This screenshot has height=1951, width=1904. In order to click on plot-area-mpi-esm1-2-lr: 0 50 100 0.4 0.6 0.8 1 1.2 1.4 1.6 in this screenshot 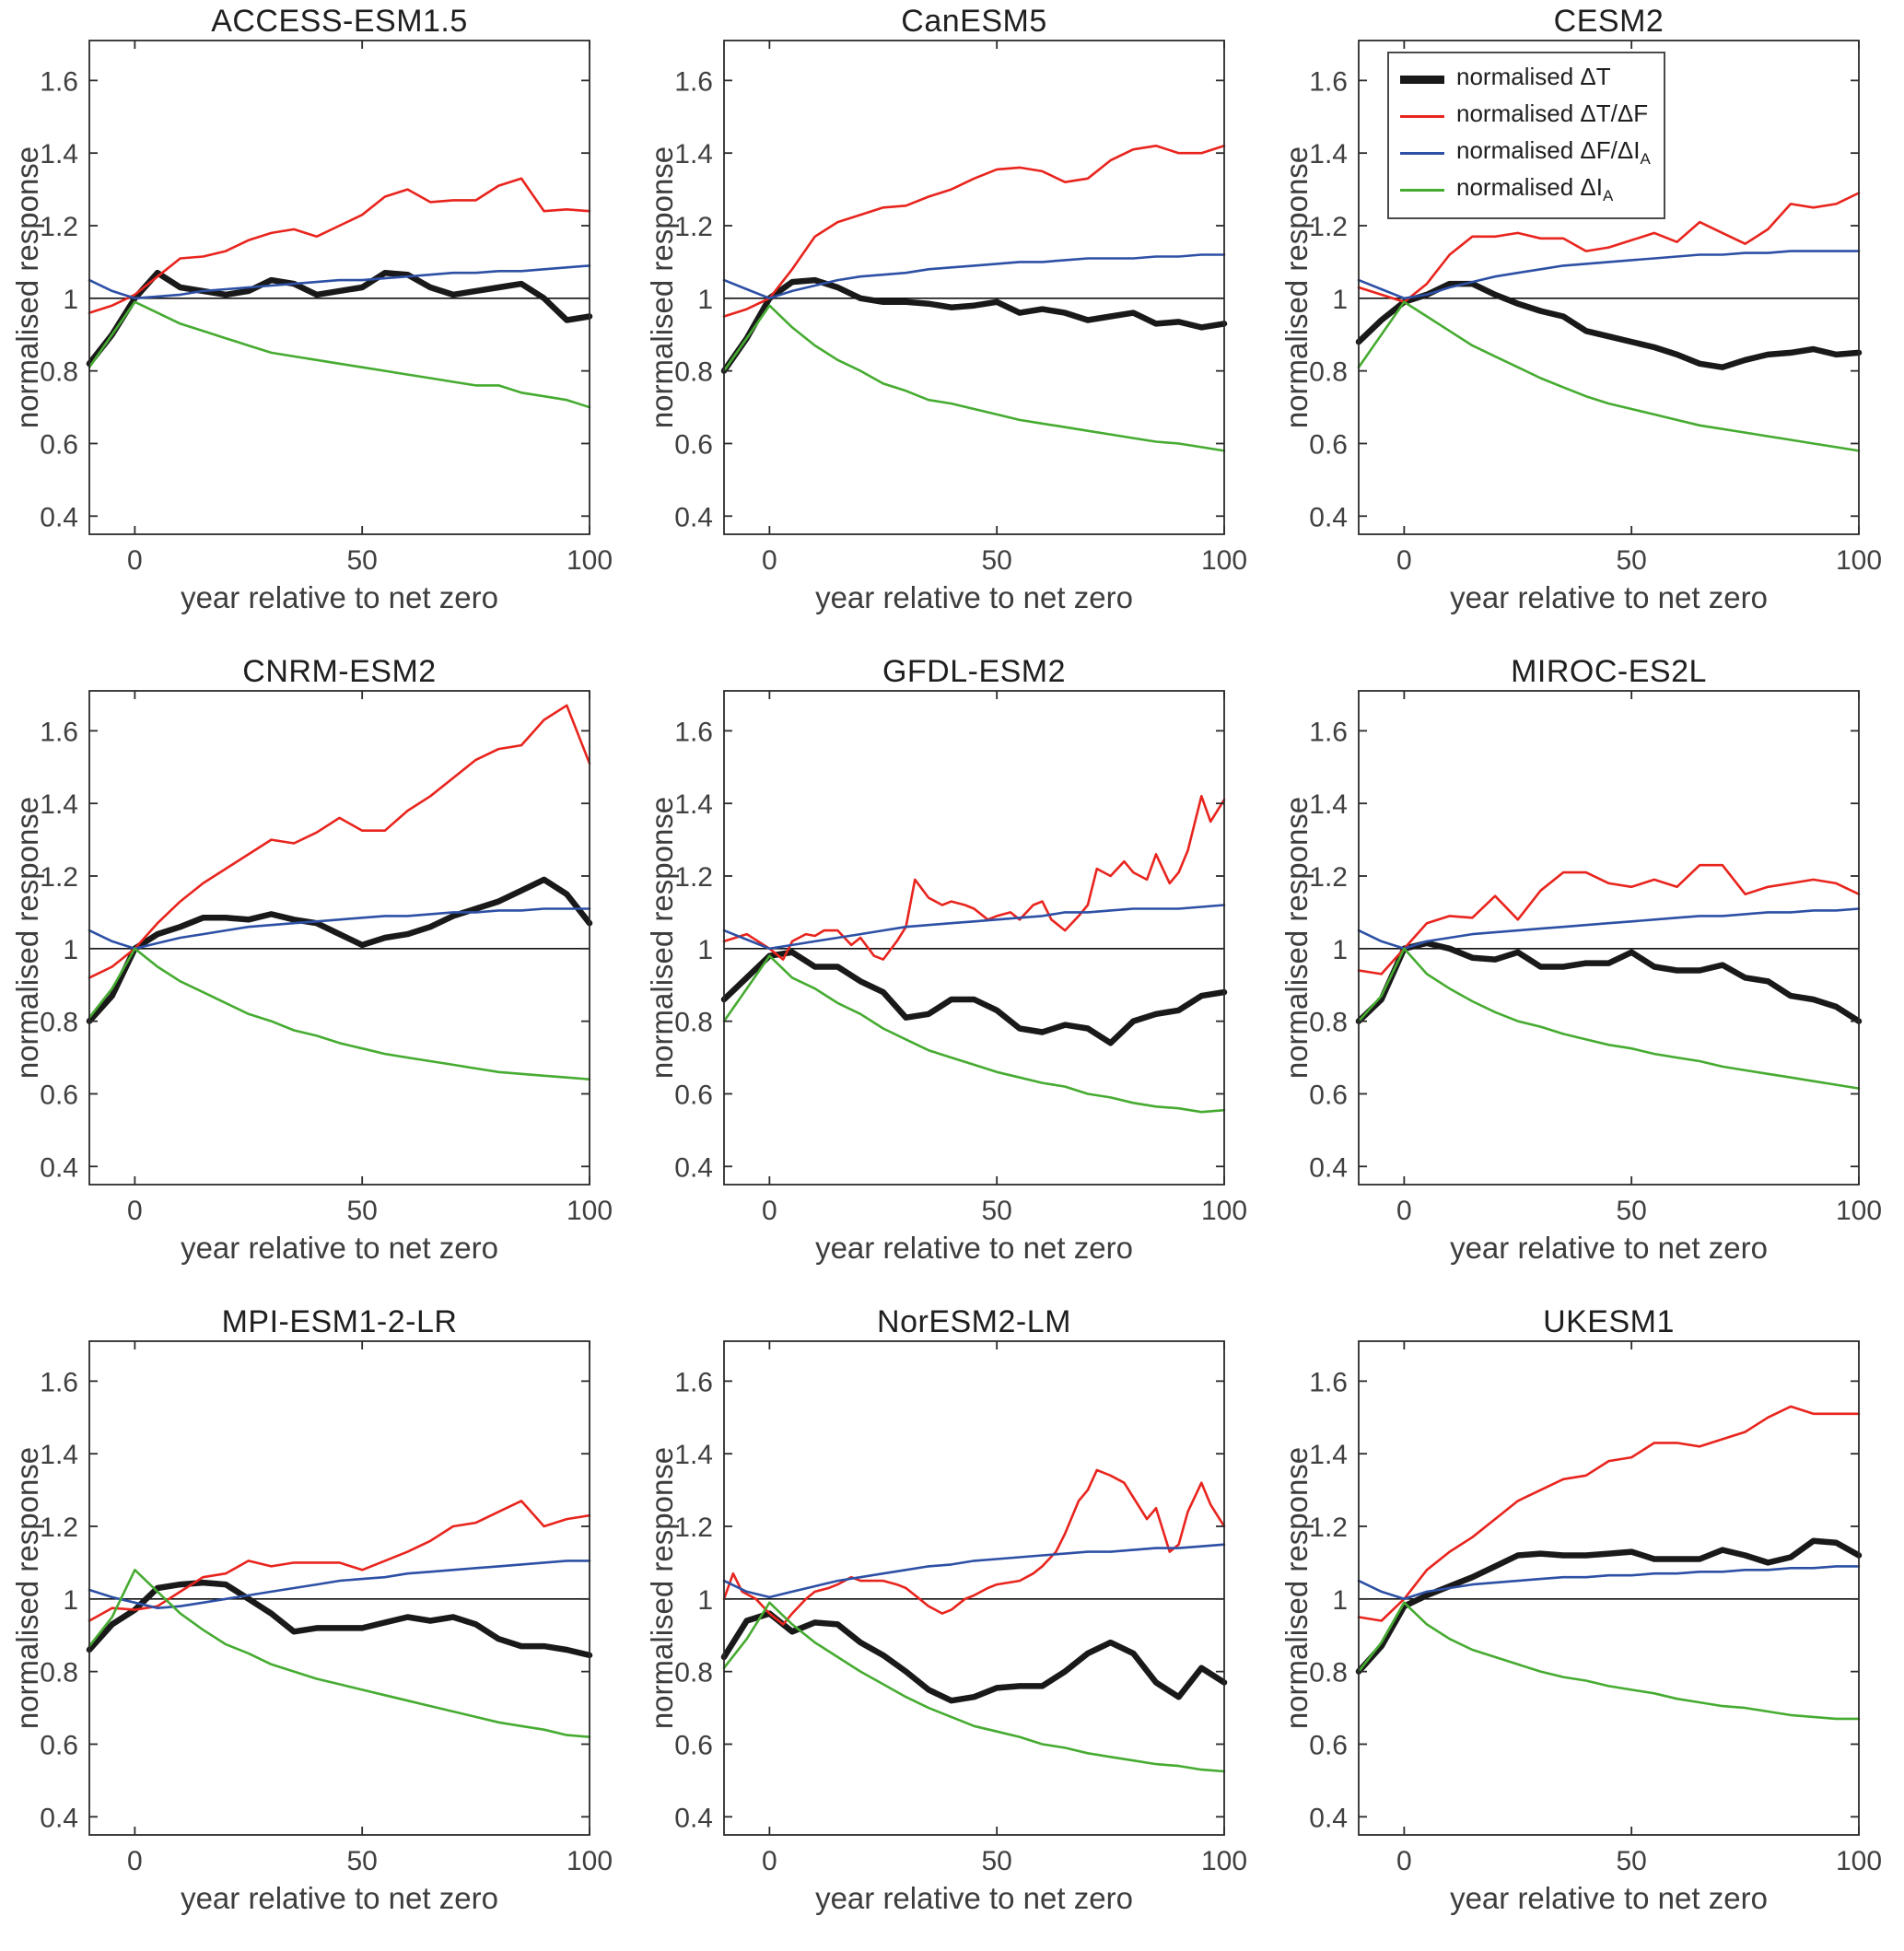, I will do `click(326, 1608)`.